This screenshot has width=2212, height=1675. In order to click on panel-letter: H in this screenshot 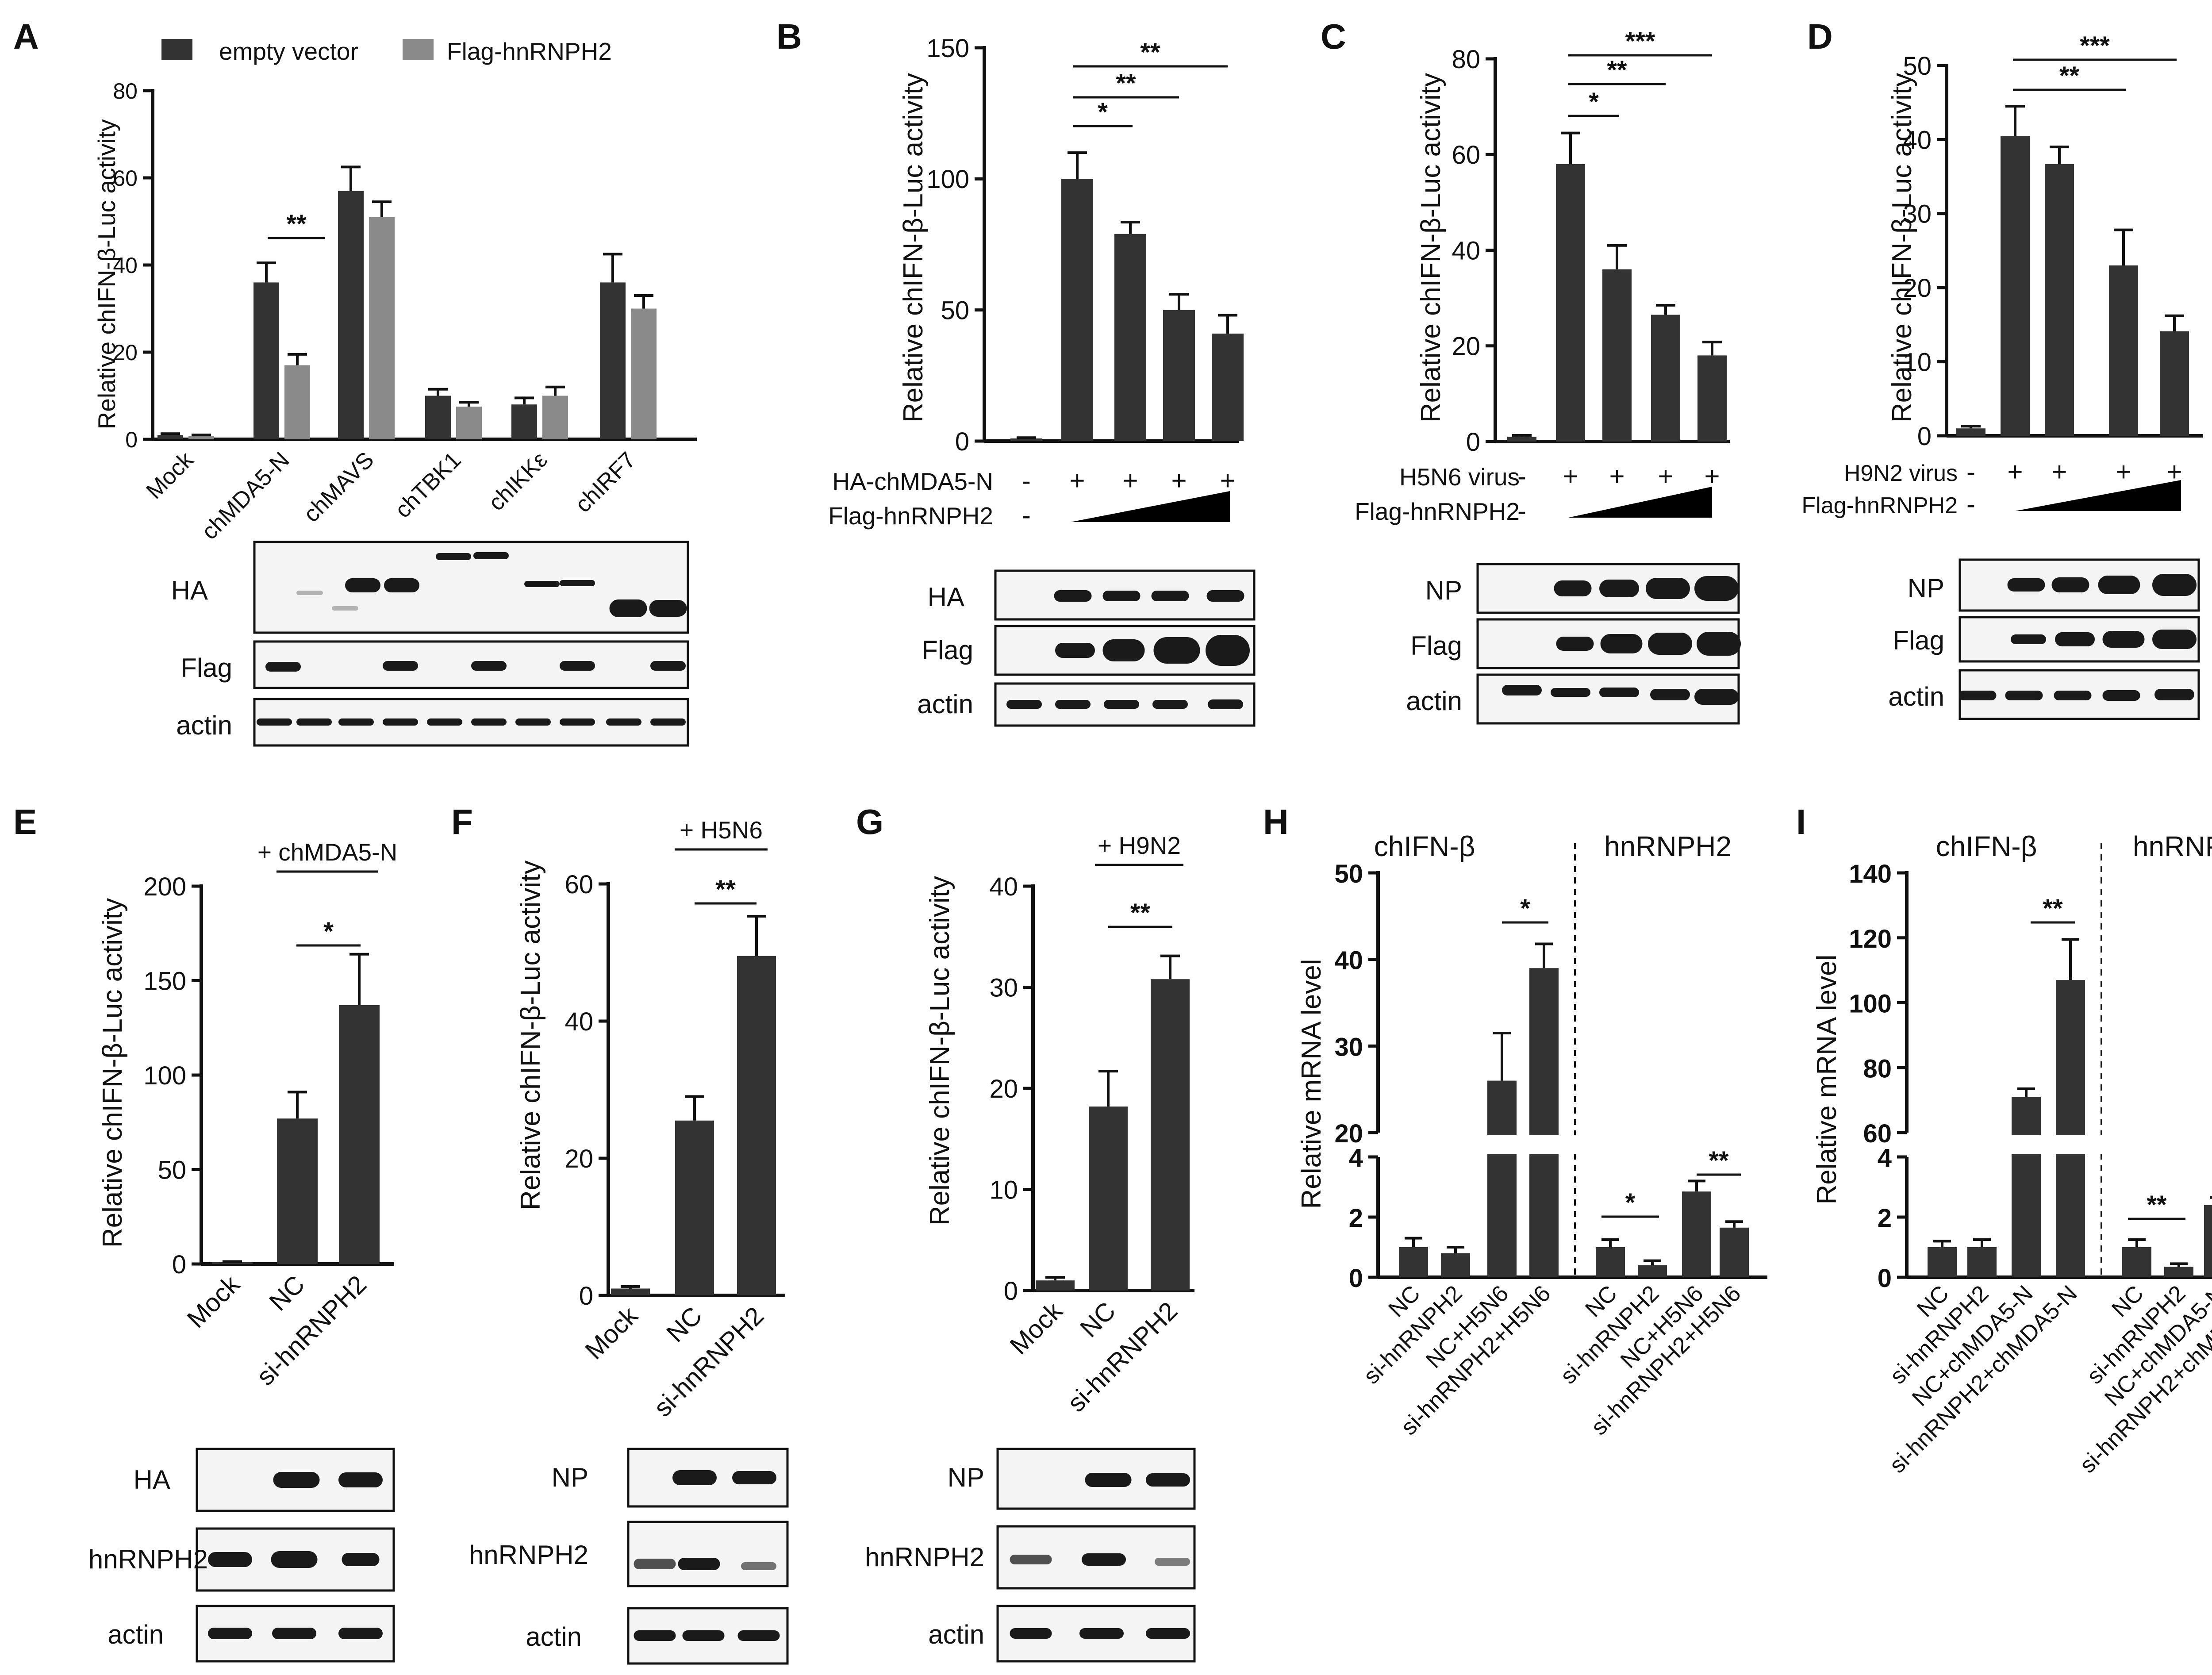, I will do `click(1276, 822)`.